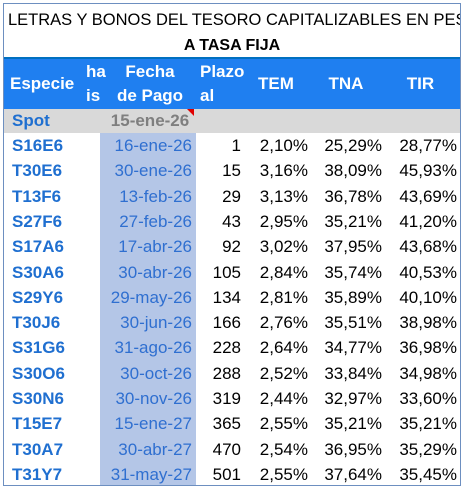 The image size is (463, 493). Describe the element at coordinates (283, 145) in the screenshot. I see `cell-tem: 2,10%` at that location.